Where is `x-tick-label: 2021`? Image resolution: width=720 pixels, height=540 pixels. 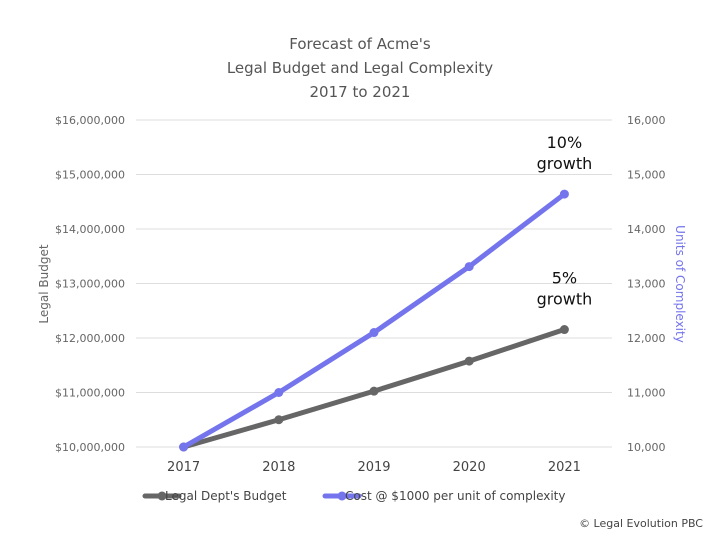 x-tick-label: 2021 is located at coordinates (564, 467).